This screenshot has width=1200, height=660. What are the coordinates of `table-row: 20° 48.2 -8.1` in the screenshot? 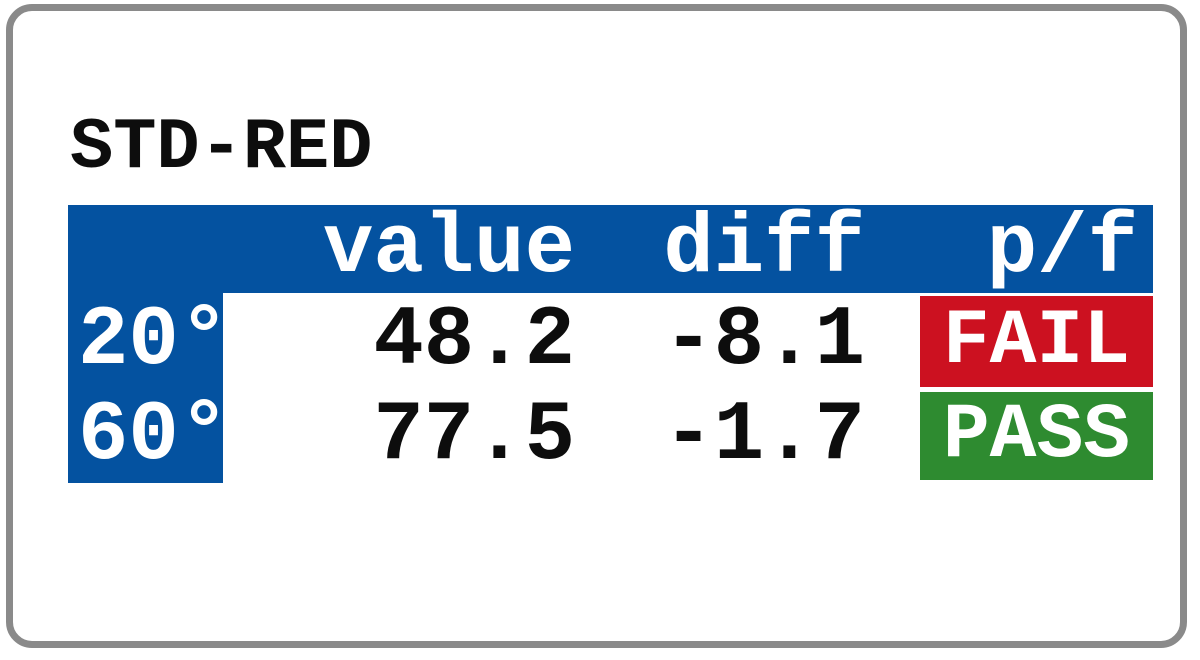 It's located at (610, 341).